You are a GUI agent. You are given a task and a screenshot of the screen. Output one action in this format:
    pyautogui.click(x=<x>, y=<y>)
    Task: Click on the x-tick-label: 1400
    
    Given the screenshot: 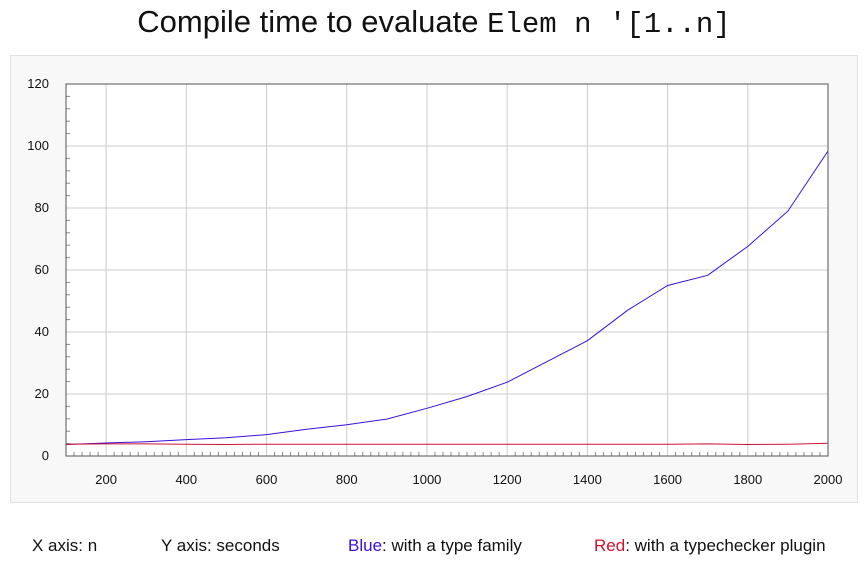 What is the action you would take?
    pyautogui.click(x=587, y=479)
    